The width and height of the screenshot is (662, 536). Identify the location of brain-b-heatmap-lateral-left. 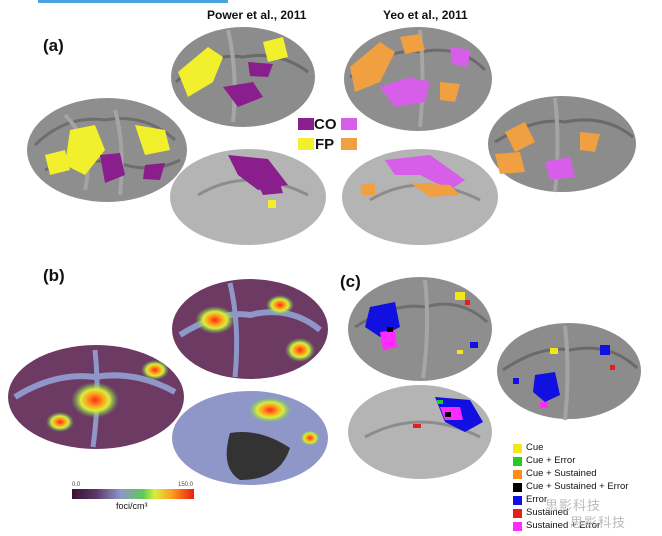
(96, 397).